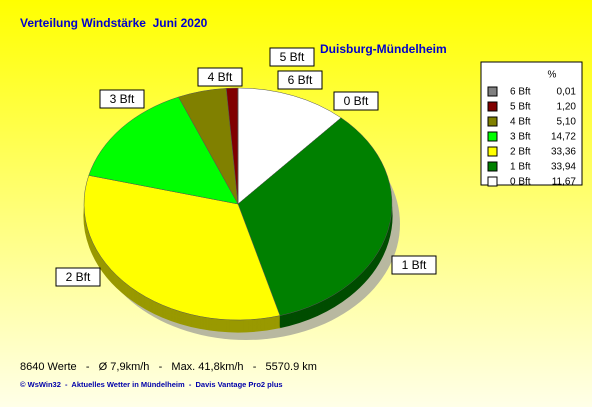  I want to click on legend-value: 33,94, so click(563, 167).